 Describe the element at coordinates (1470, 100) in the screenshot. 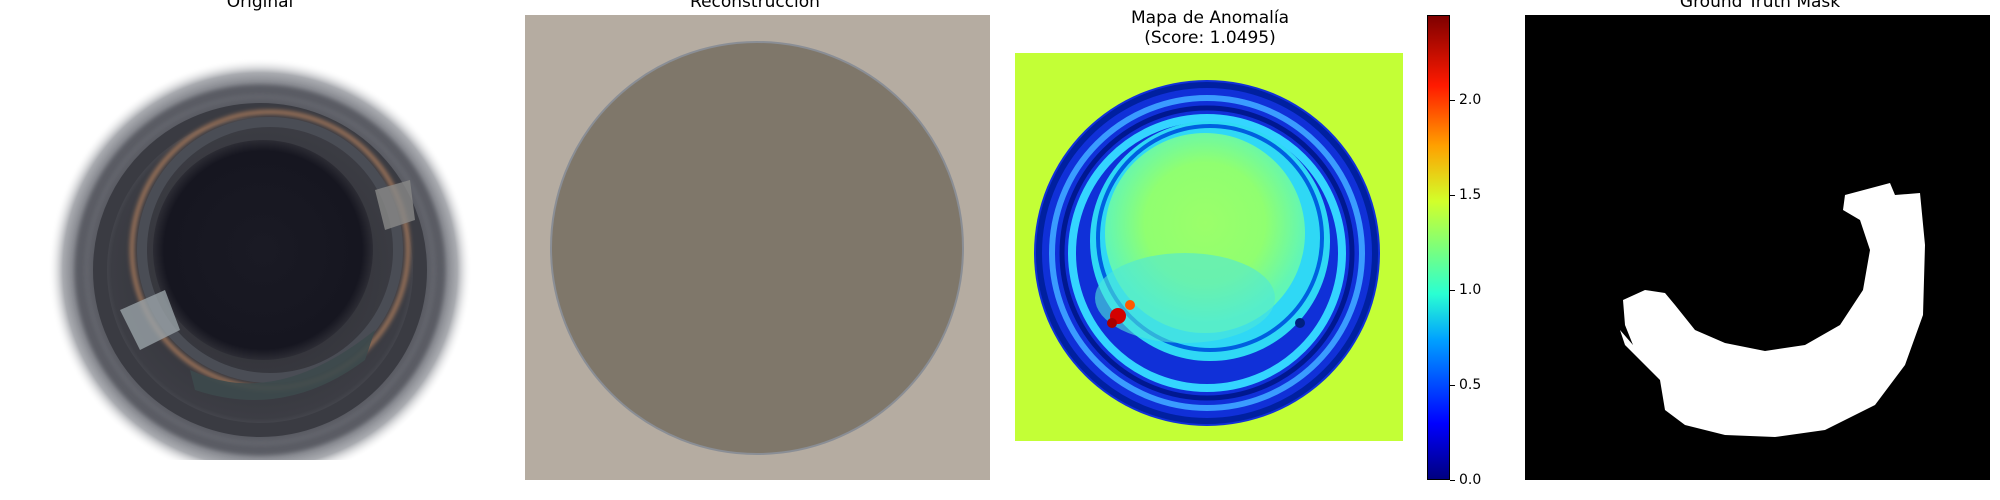

I see `colorbar-tick-label: 2.0` at that location.